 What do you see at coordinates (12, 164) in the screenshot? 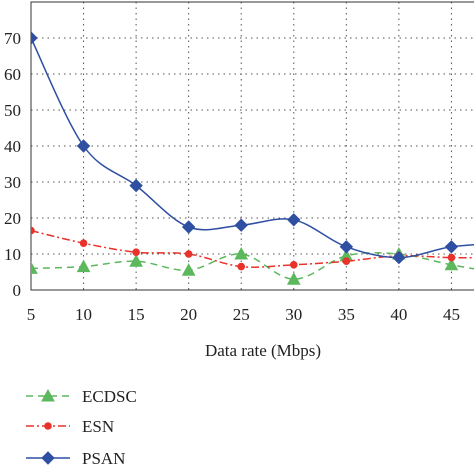
I see `y-tick-labels: 0 10 20 30 40 50 60 70` at bounding box center [12, 164].